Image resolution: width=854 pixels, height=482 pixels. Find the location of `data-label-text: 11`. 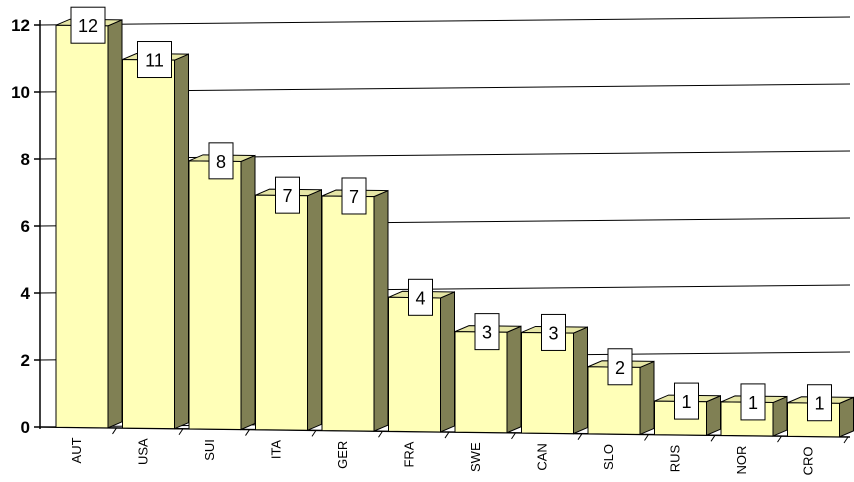

data-label-text: 11 is located at coordinates (154, 61).